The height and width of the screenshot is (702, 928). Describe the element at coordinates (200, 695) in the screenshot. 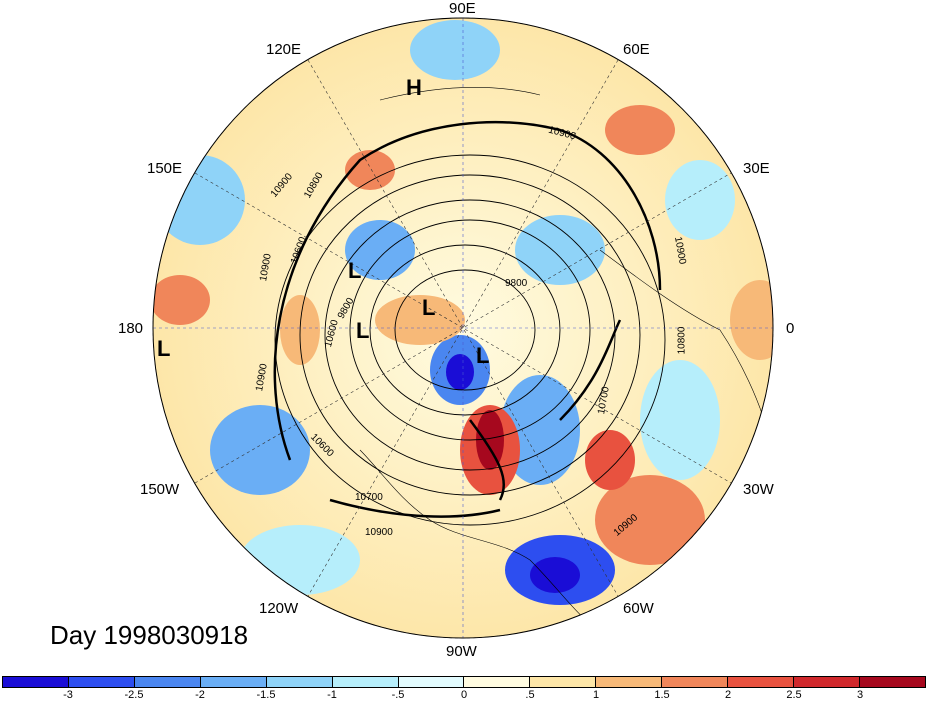

I see `colorbar-tick-label: -2` at that location.